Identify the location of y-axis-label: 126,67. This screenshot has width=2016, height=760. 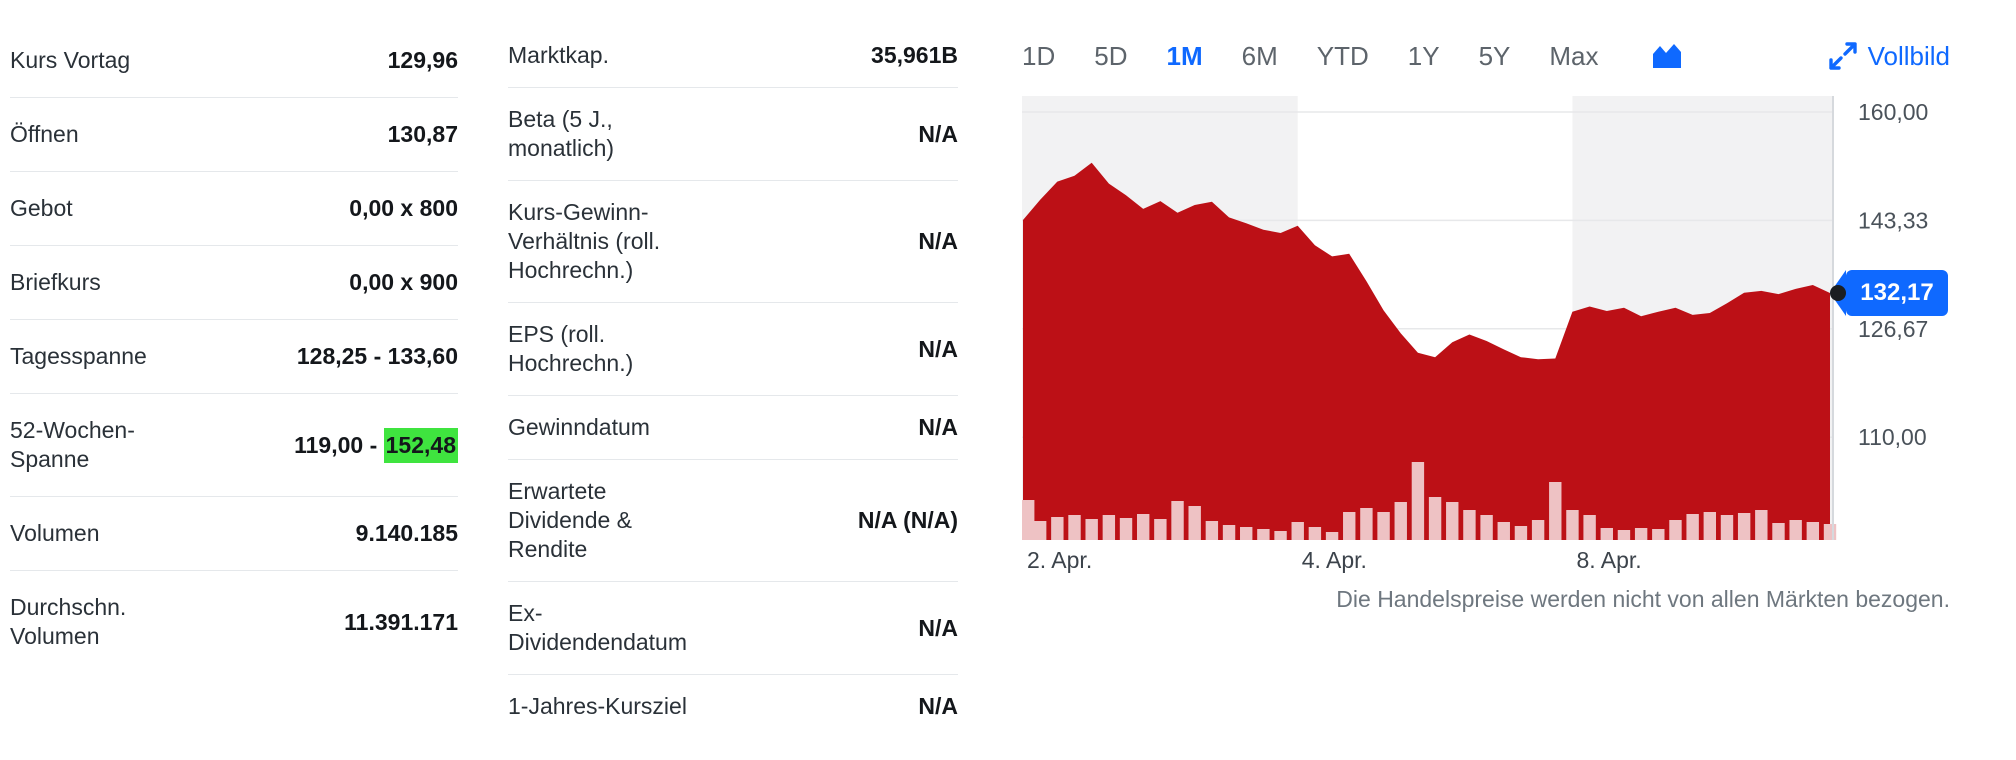
(1893, 329).